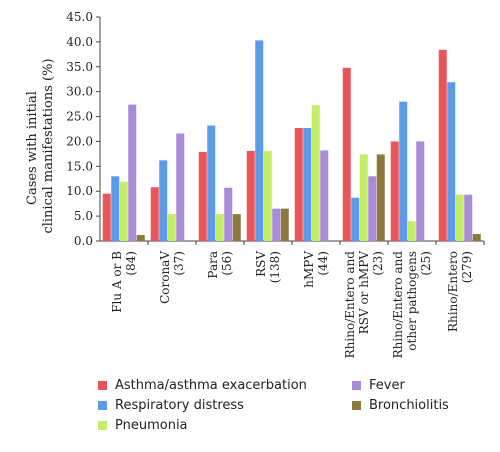 Image resolution: width=500 pixels, height=452 pixels. I want to click on y-tick-label: 20.0, so click(79, 141).